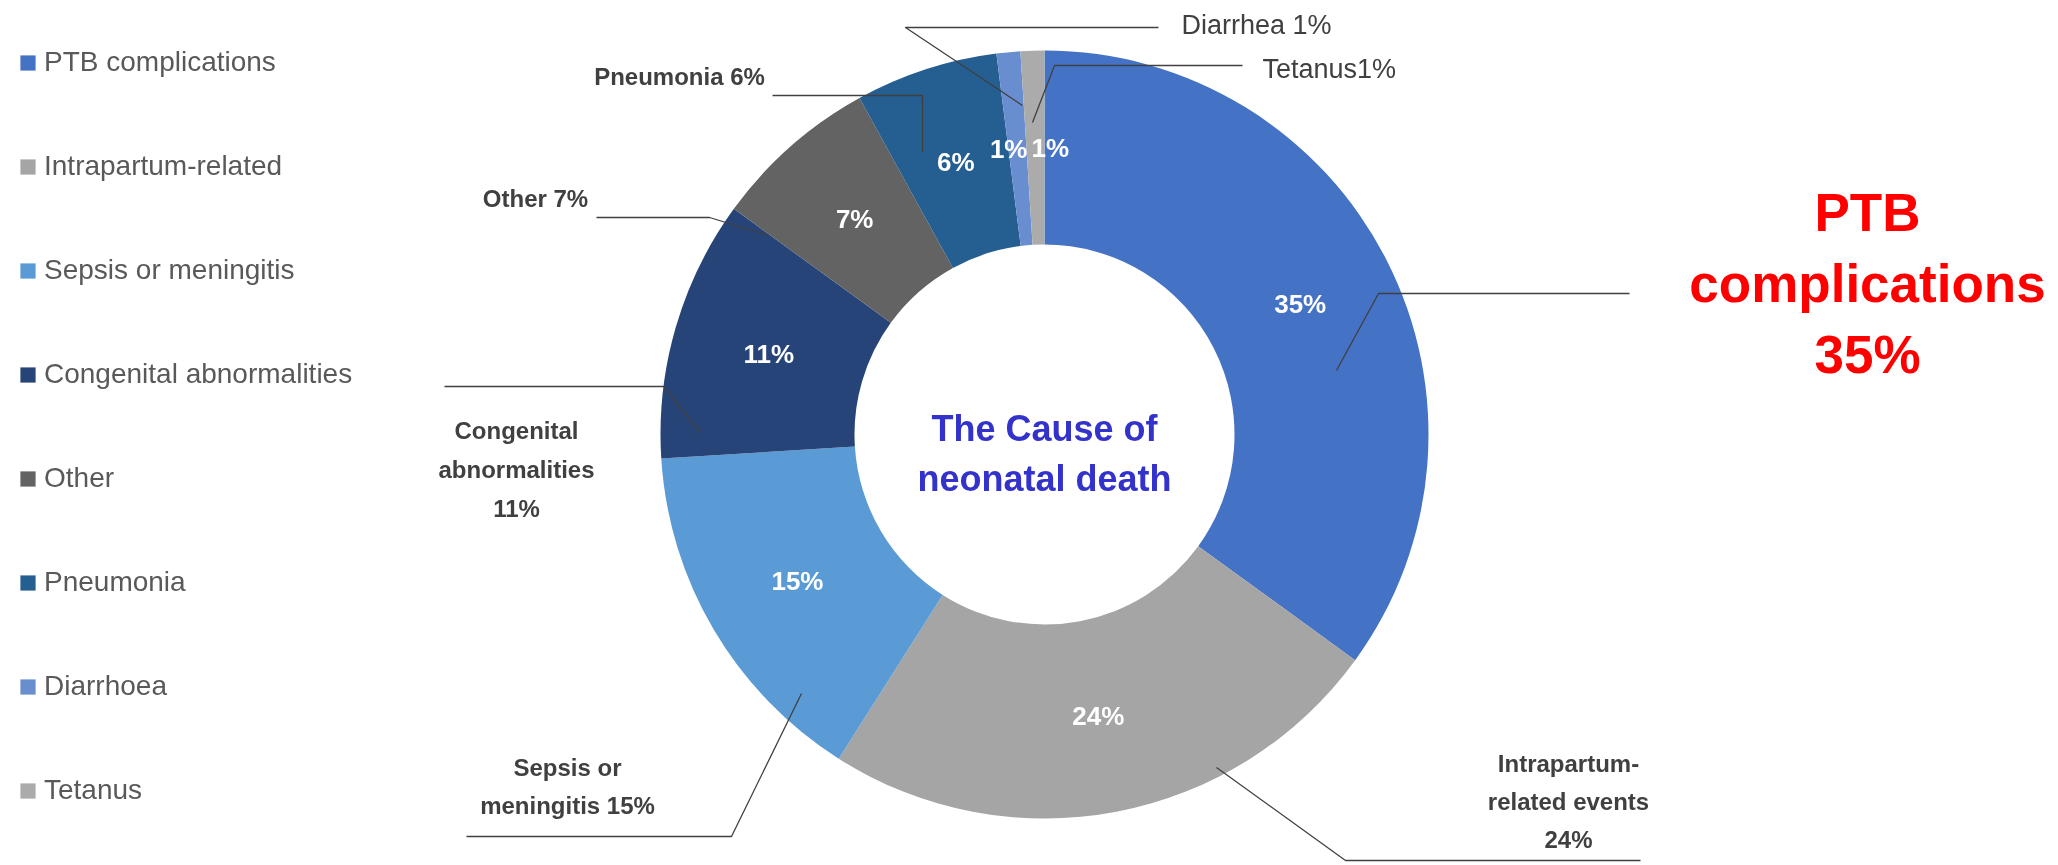 This screenshot has width=2058, height=865. Describe the element at coordinates (535, 198) in the screenshot. I see `text: Other 7%` at that location.